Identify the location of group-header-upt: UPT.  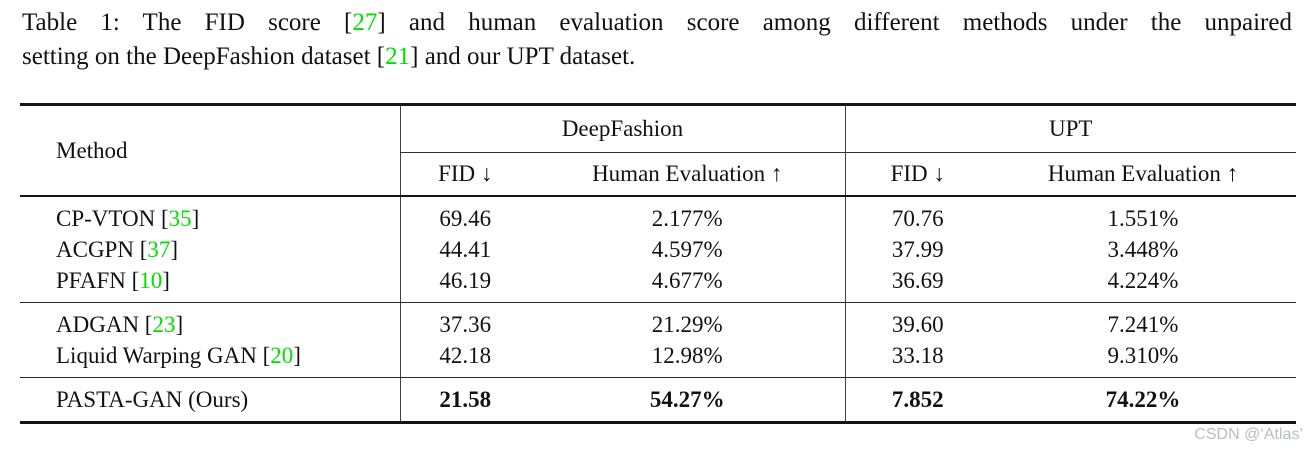
(1070, 128).